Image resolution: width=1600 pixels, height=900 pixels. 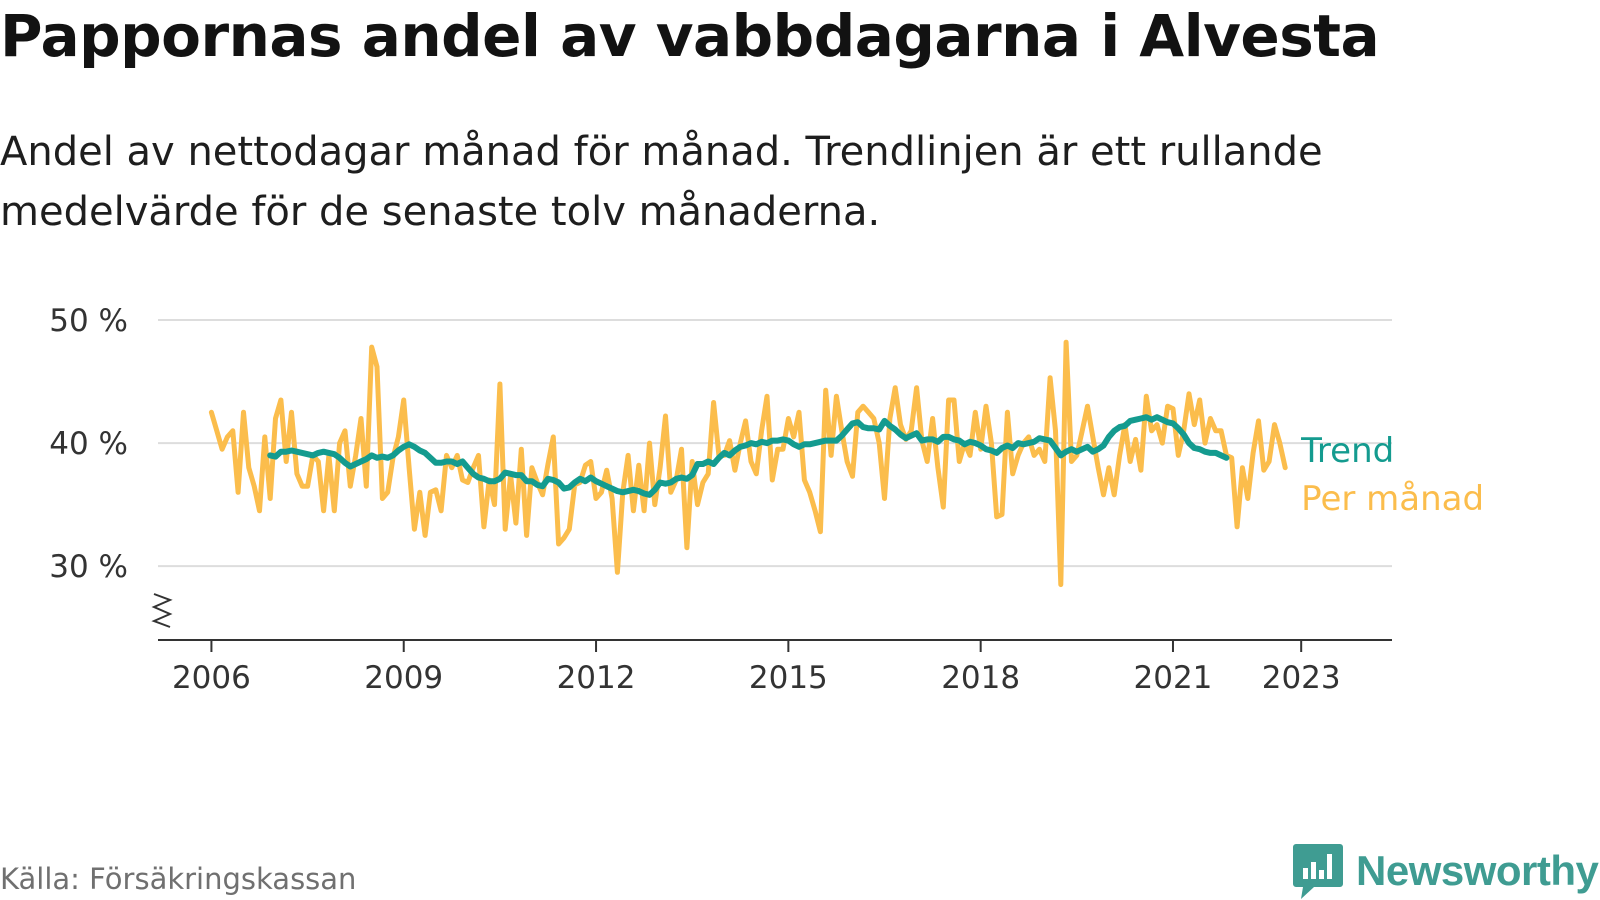 I want to click on x-tick-label: 2023, so click(x=1301, y=678).